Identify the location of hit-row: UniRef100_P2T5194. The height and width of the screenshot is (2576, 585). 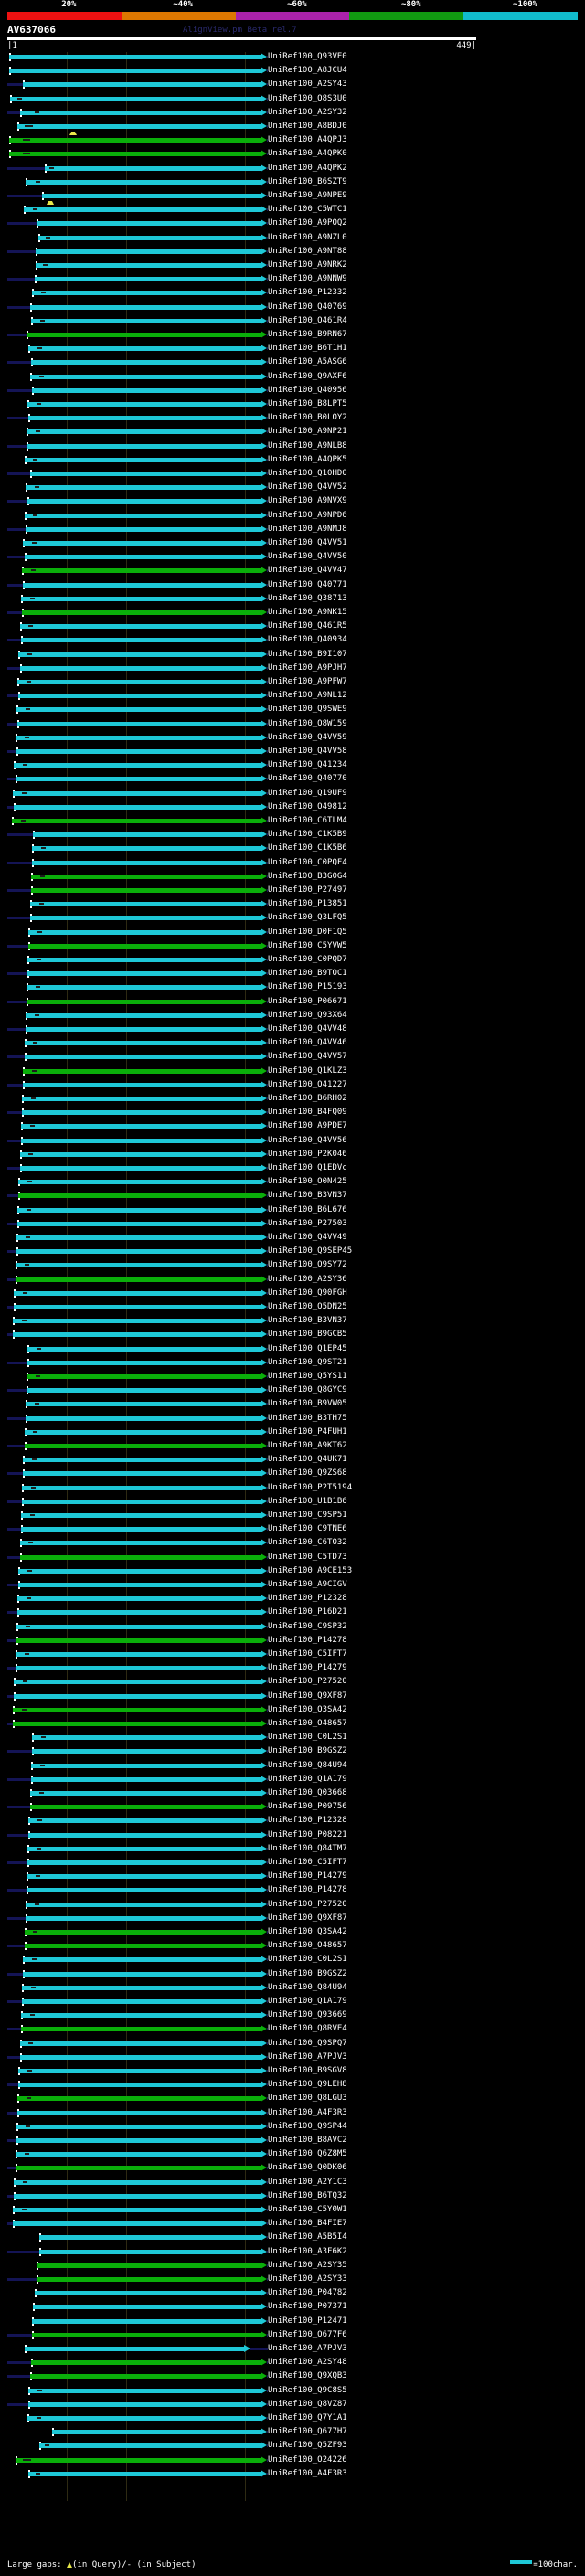
(293, 1488).